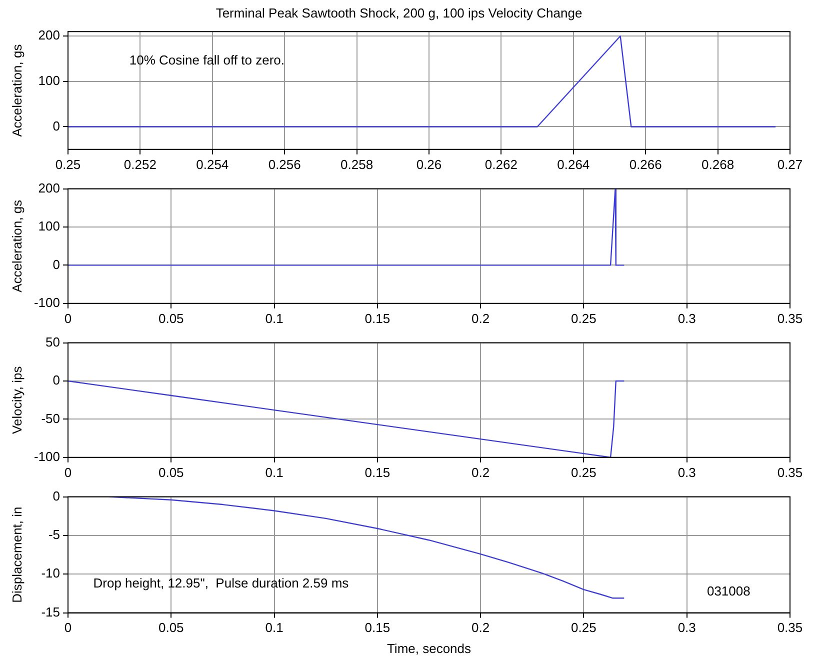 The height and width of the screenshot is (661, 824). I want to click on x-tick-label: 0.262, so click(501, 164).